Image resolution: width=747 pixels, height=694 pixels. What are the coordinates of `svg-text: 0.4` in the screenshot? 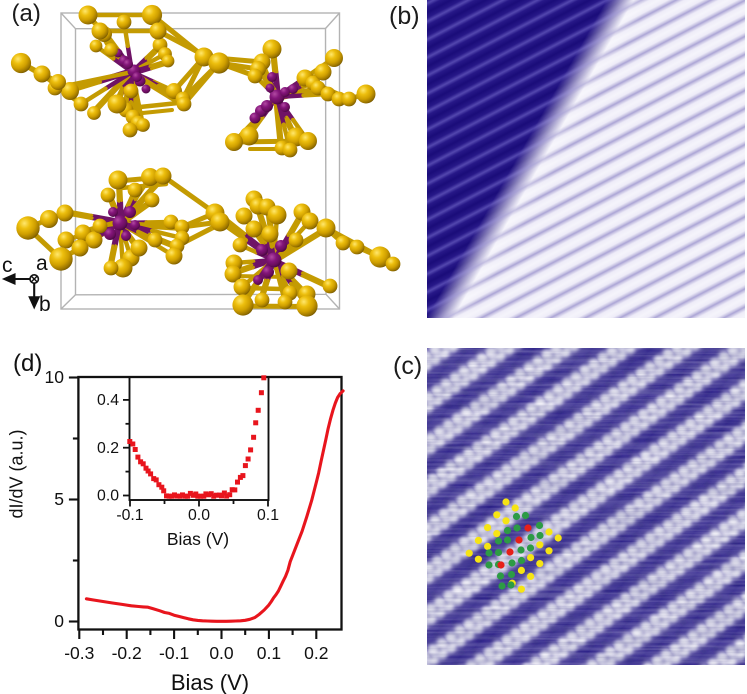 It's located at (108, 400).